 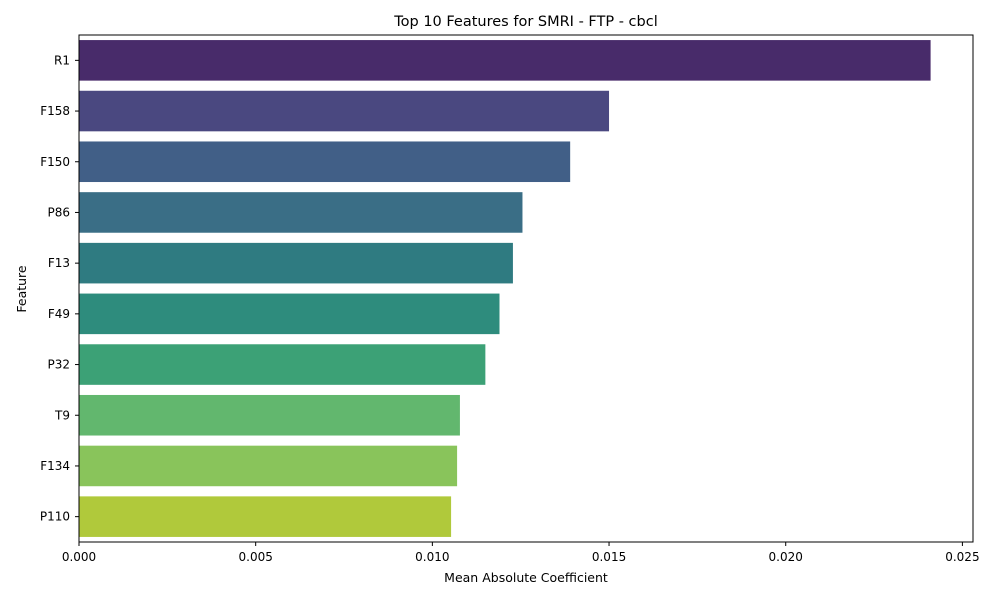 I want to click on y-axis-ticks: R1 F158 F150 P86 F13 F49 P32 T9 F134 P110, so click(x=59, y=288).